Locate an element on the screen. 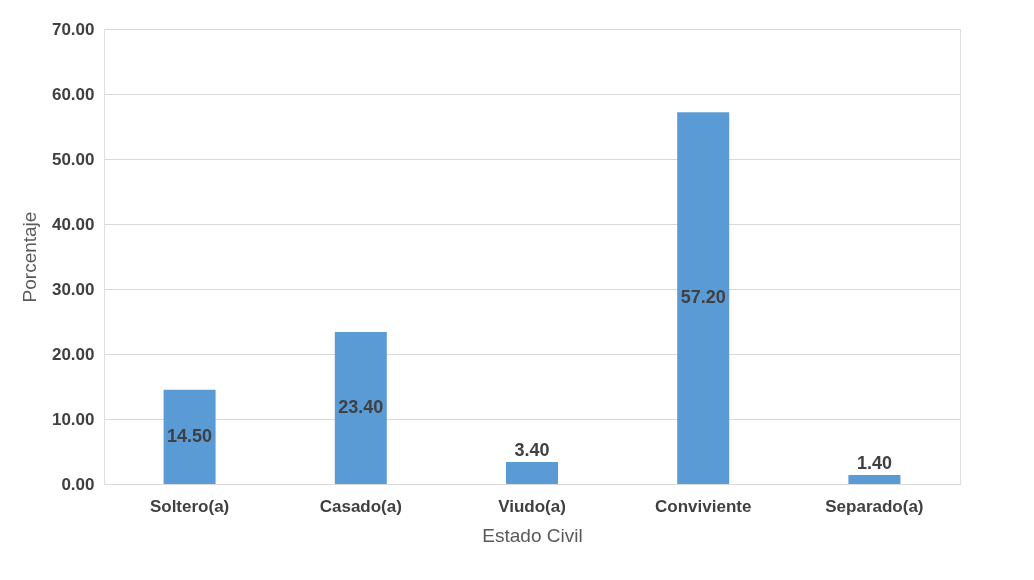 The width and height of the screenshot is (1034, 580). x-tick-label: Viudo(a) is located at coordinates (532, 506).